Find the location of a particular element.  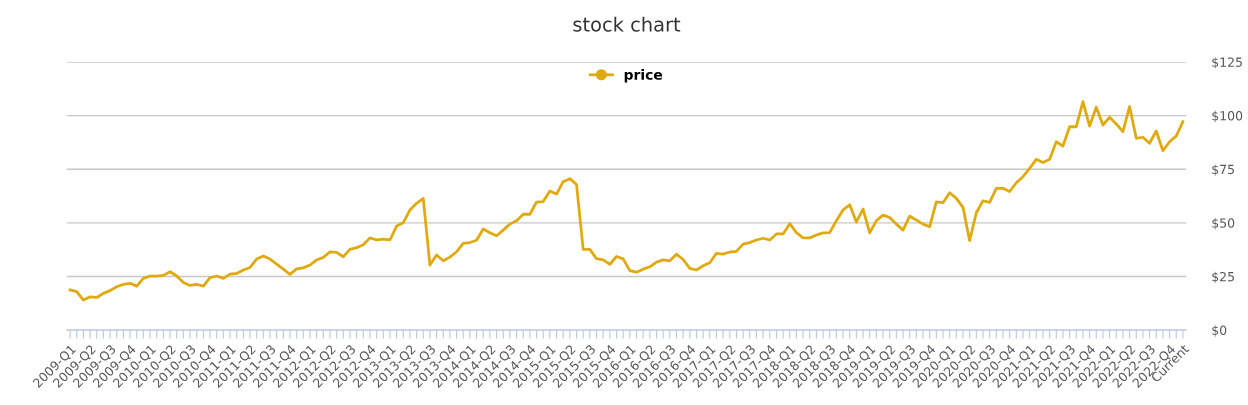

y-tick-label: $25 is located at coordinates (1223, 277).